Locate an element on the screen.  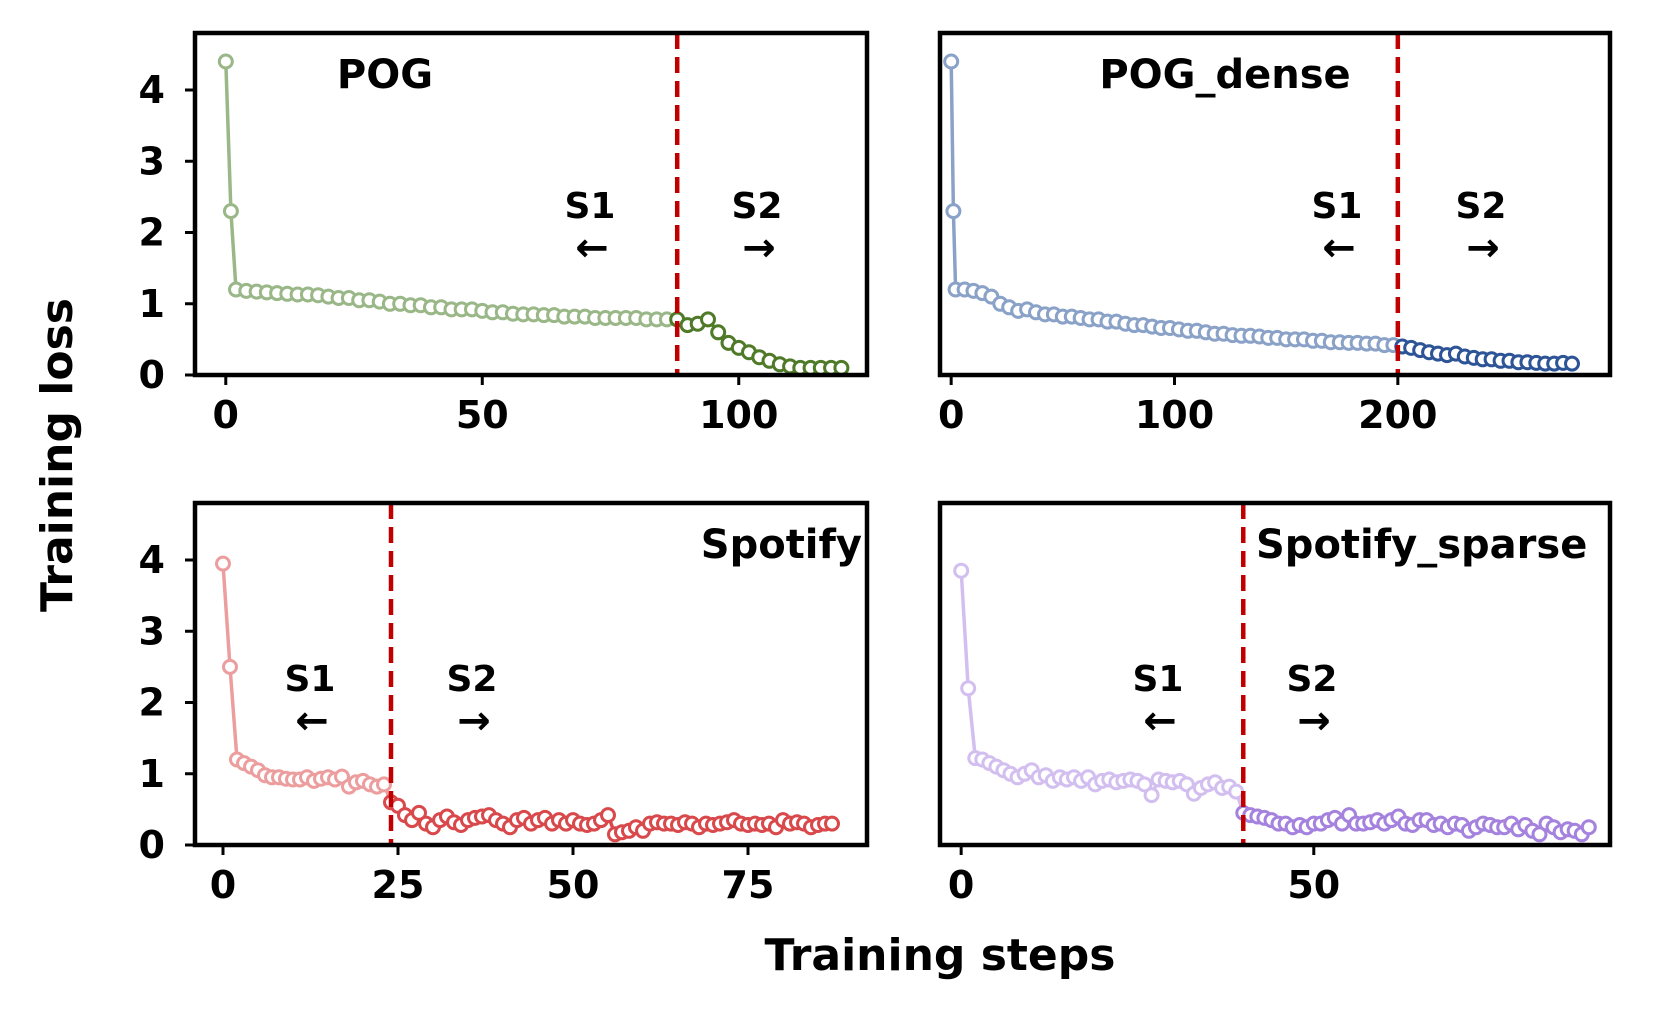
x-tick-label: 75 is located at coordinates (748, 885).